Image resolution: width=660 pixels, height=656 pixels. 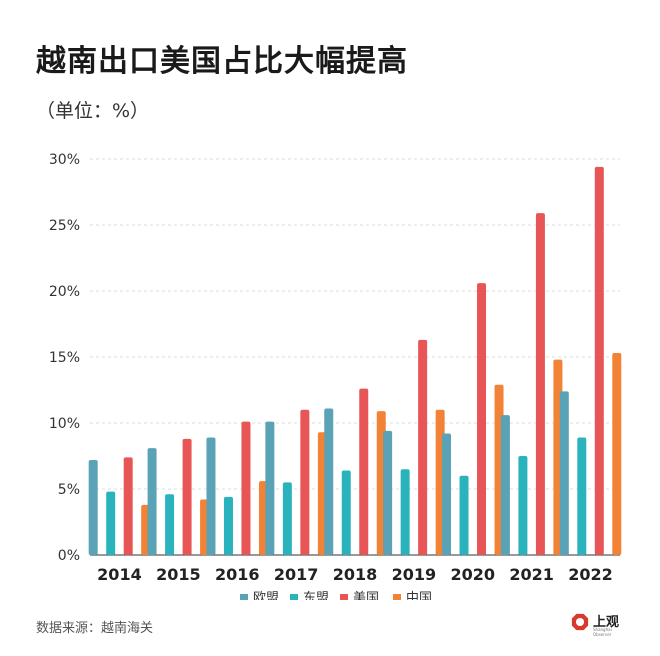 What do you see at coordinates (316, 595) in the screenshot?
I see `legend-label-东盟: 东盟` at bounding box center [316, 595].